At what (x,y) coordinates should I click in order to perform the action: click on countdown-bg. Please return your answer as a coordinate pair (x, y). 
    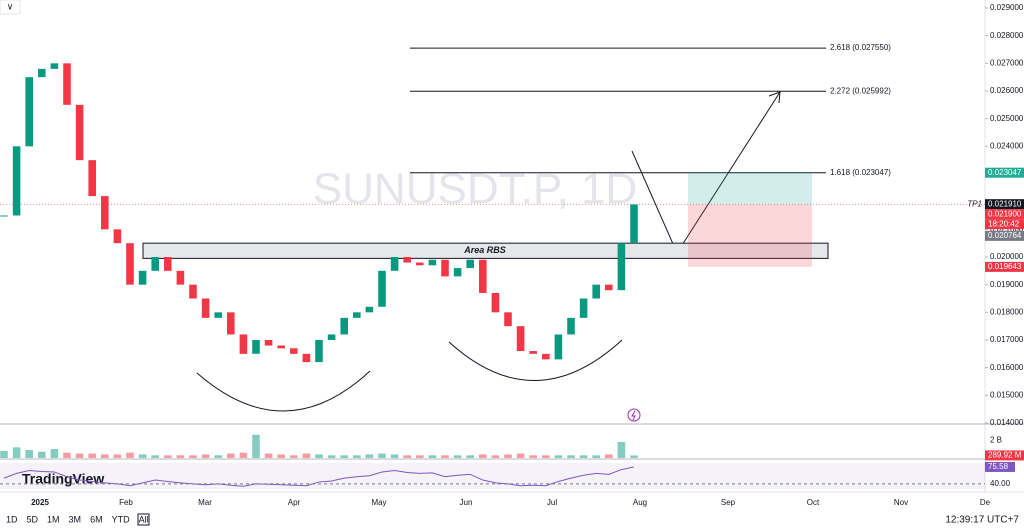
    Looking at the image, I should click on (1004, 224).